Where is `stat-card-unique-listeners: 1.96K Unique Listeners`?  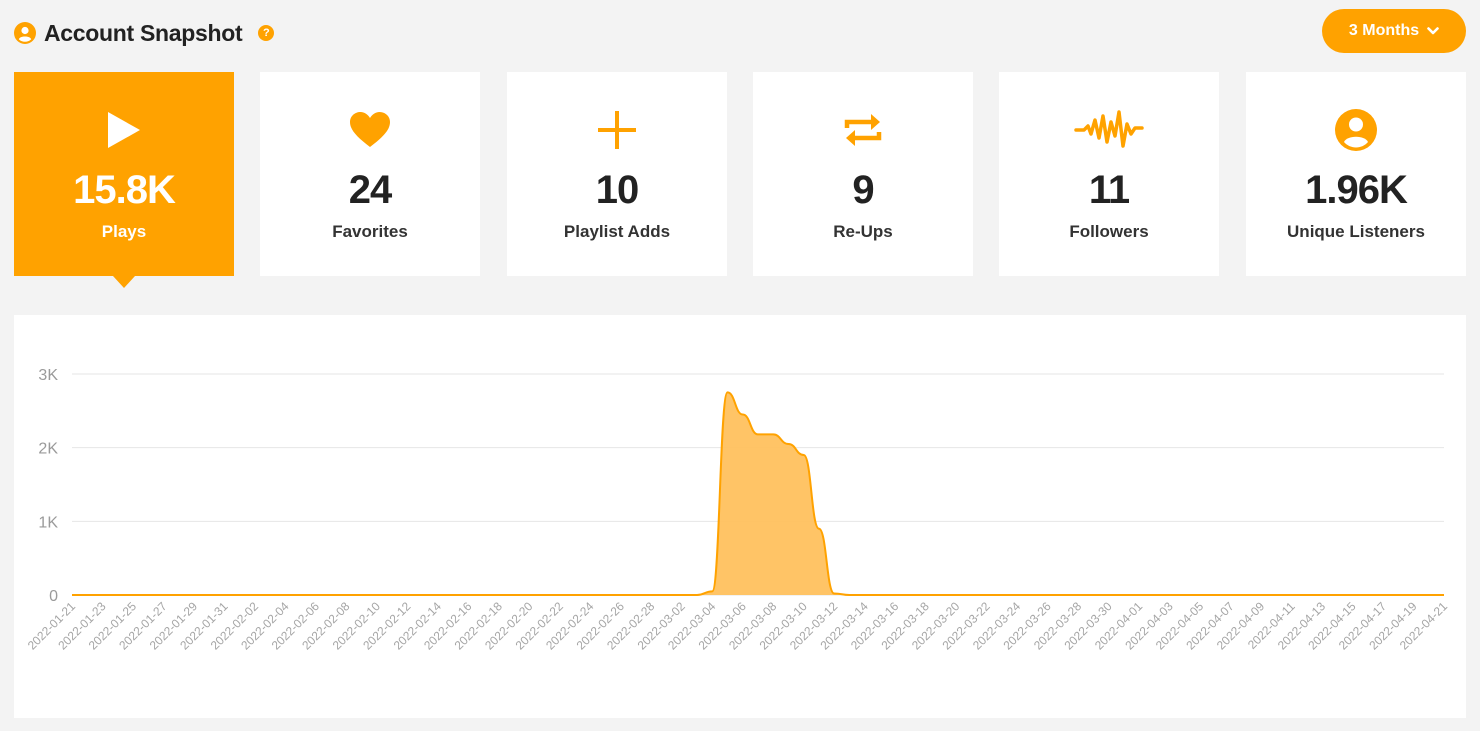
stat-card-unique-listeners: 1.96K Unique Listeners is located at coordinates (1356, 174).